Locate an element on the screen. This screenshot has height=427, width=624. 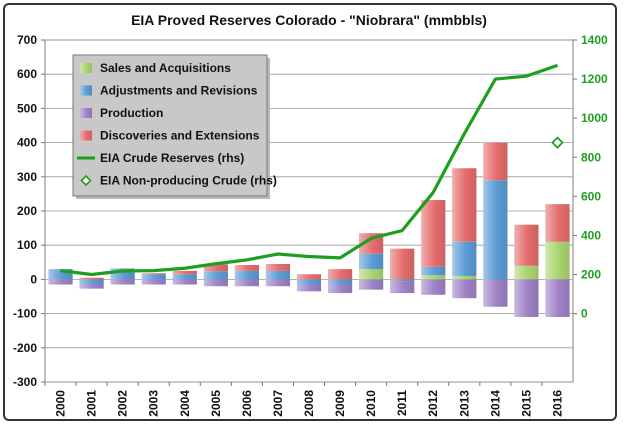
bar-production-2001 is located at coordinates (91, 286).